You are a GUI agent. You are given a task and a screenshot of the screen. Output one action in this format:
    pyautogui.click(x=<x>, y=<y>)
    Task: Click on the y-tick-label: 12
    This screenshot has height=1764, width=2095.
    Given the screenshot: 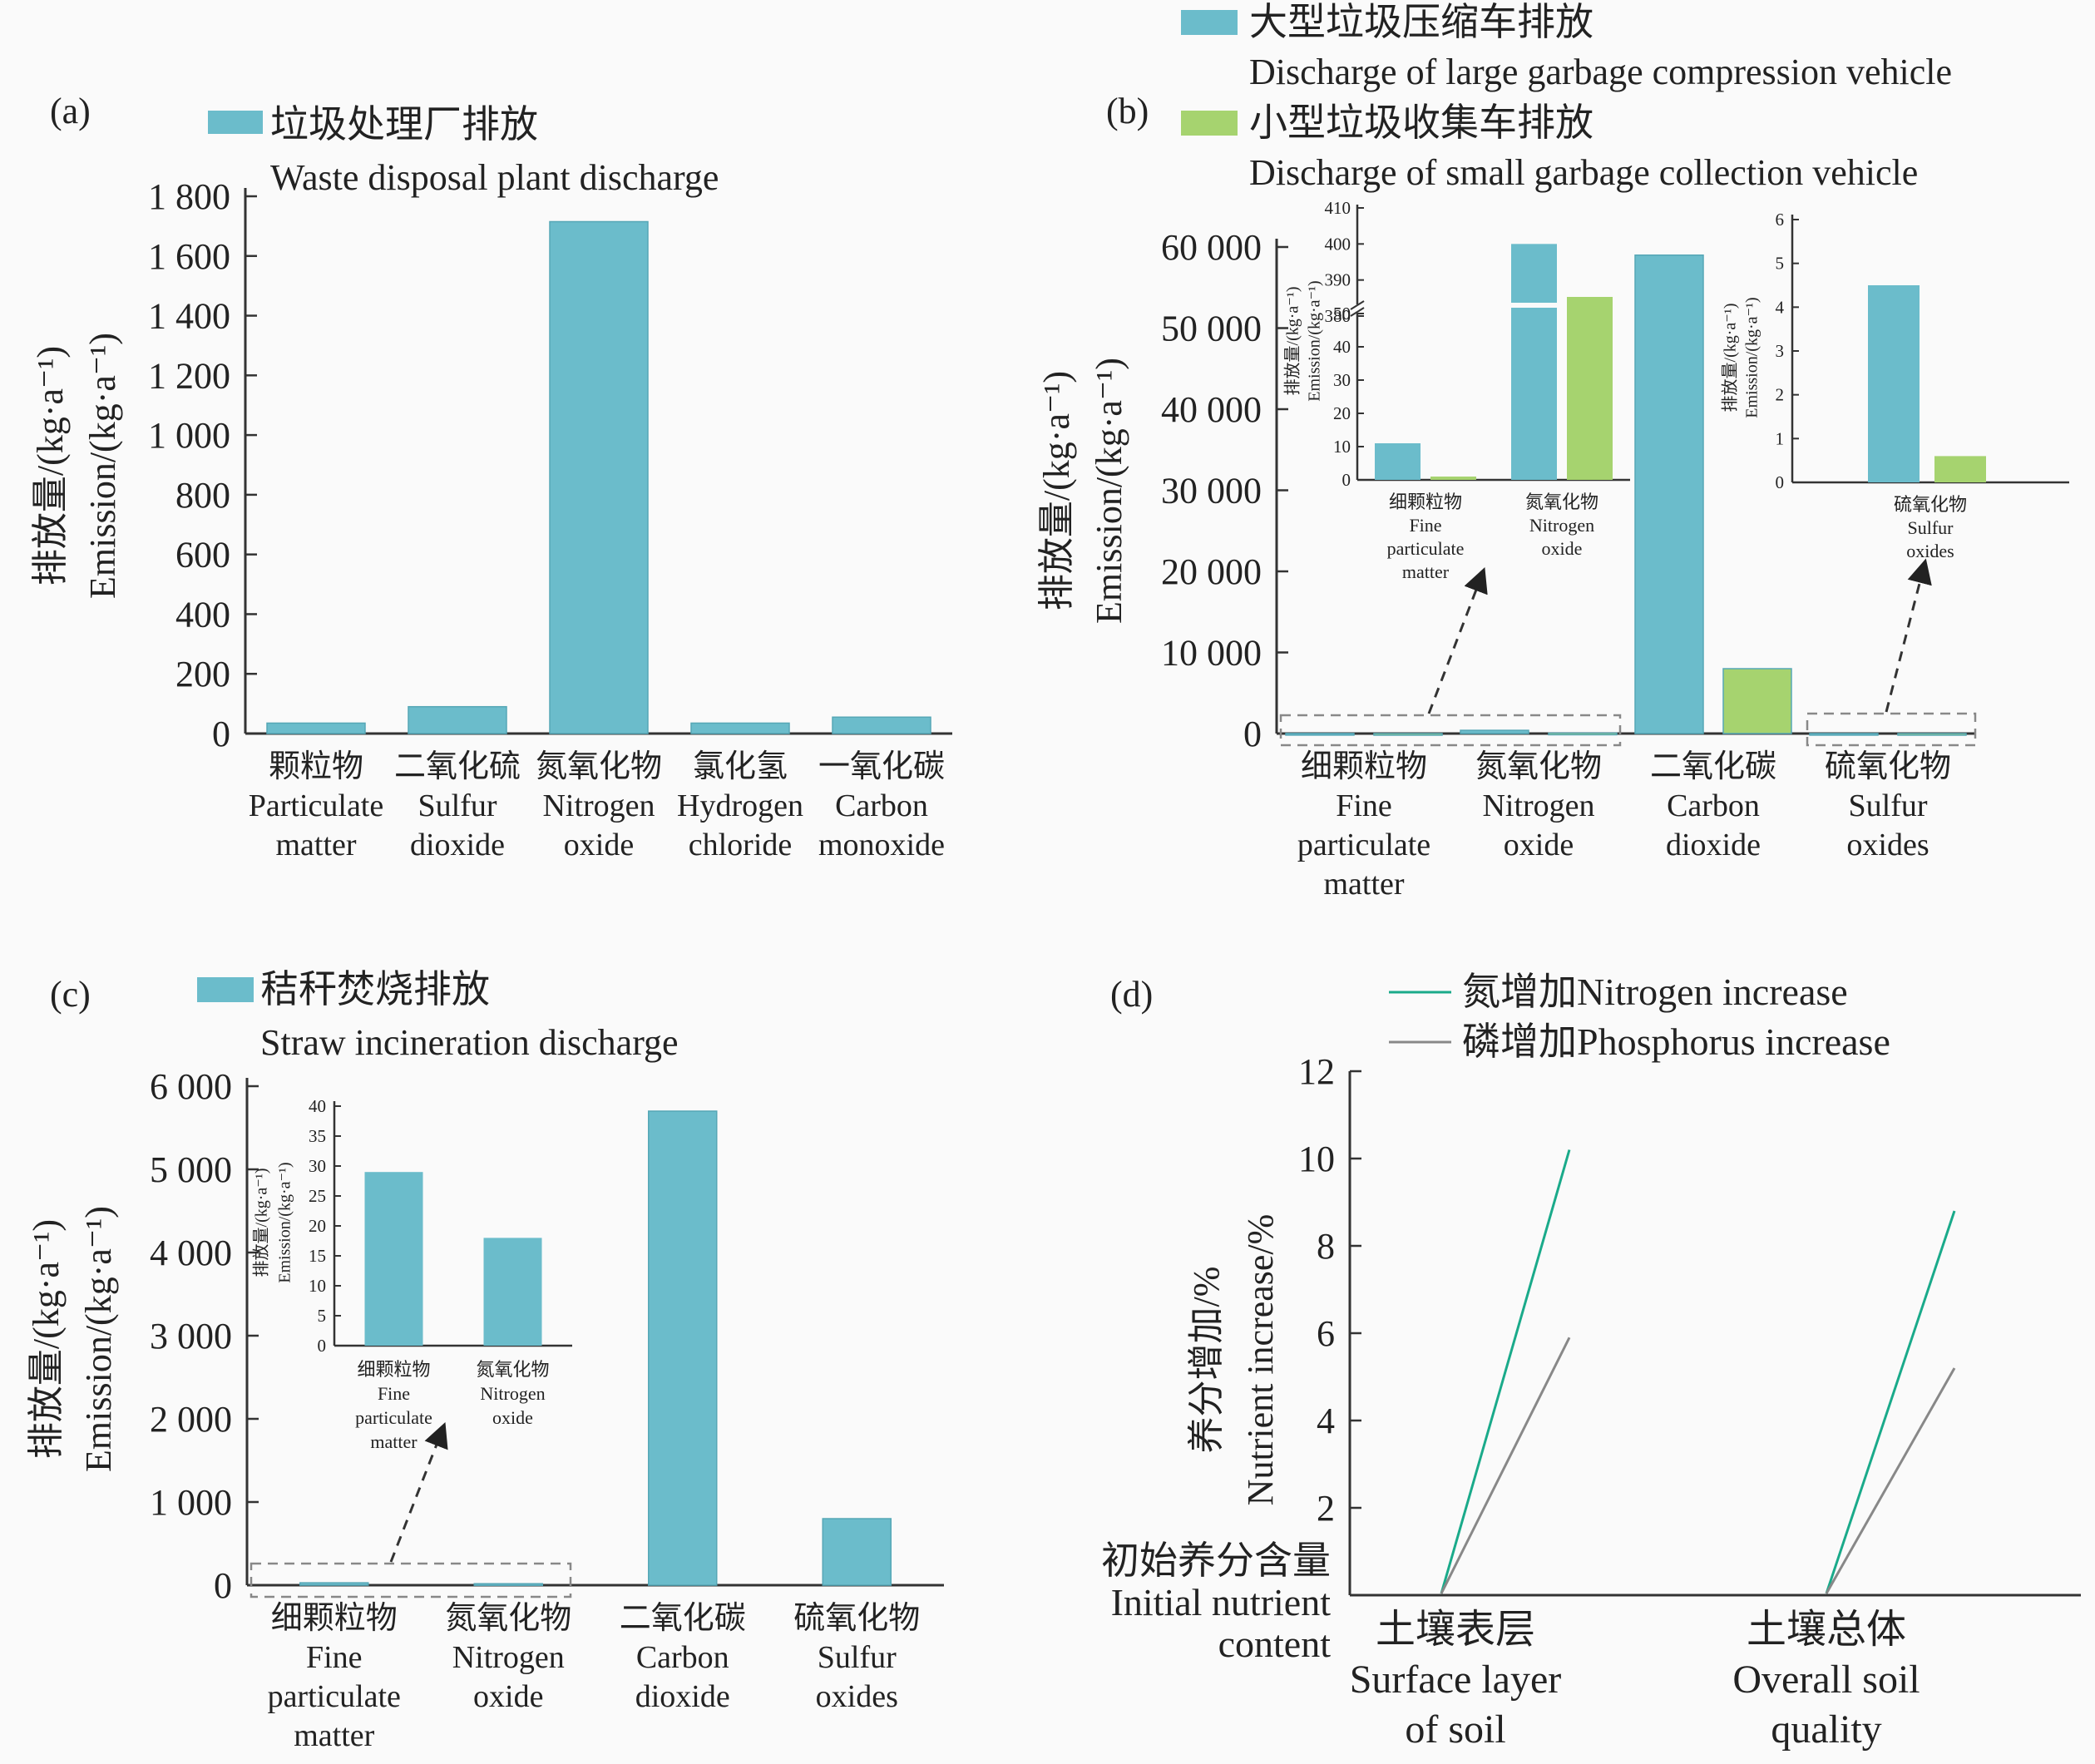 What is the action you would take?
    pyautogui.click(x=1316, y=1071)
    